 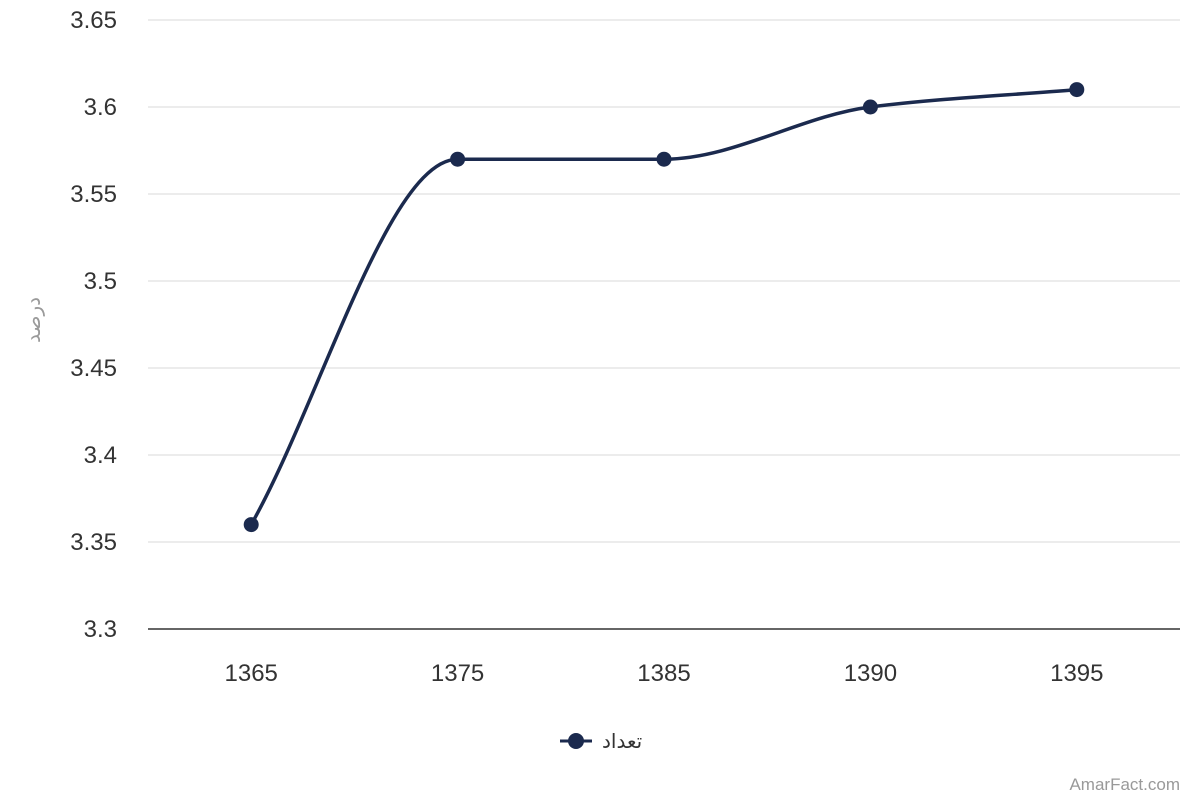 I want to click on y-tick-label: 3.35, so click(x=93, y=542).